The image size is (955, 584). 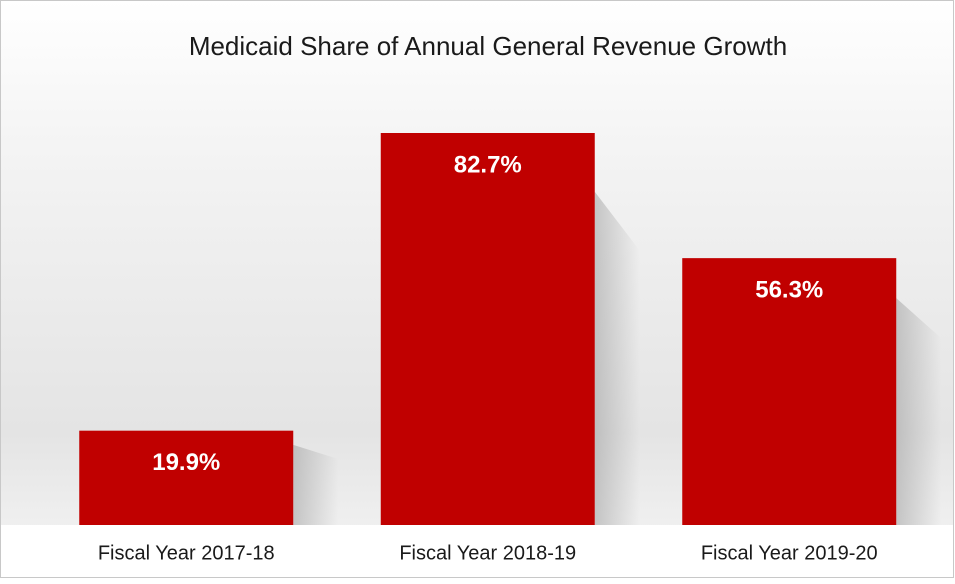 What do you see at coordinates (487, 553) in the screenshot?
I see `x-tick-label: Fiscal Year 2018-19` at bounding box center [487, 553].